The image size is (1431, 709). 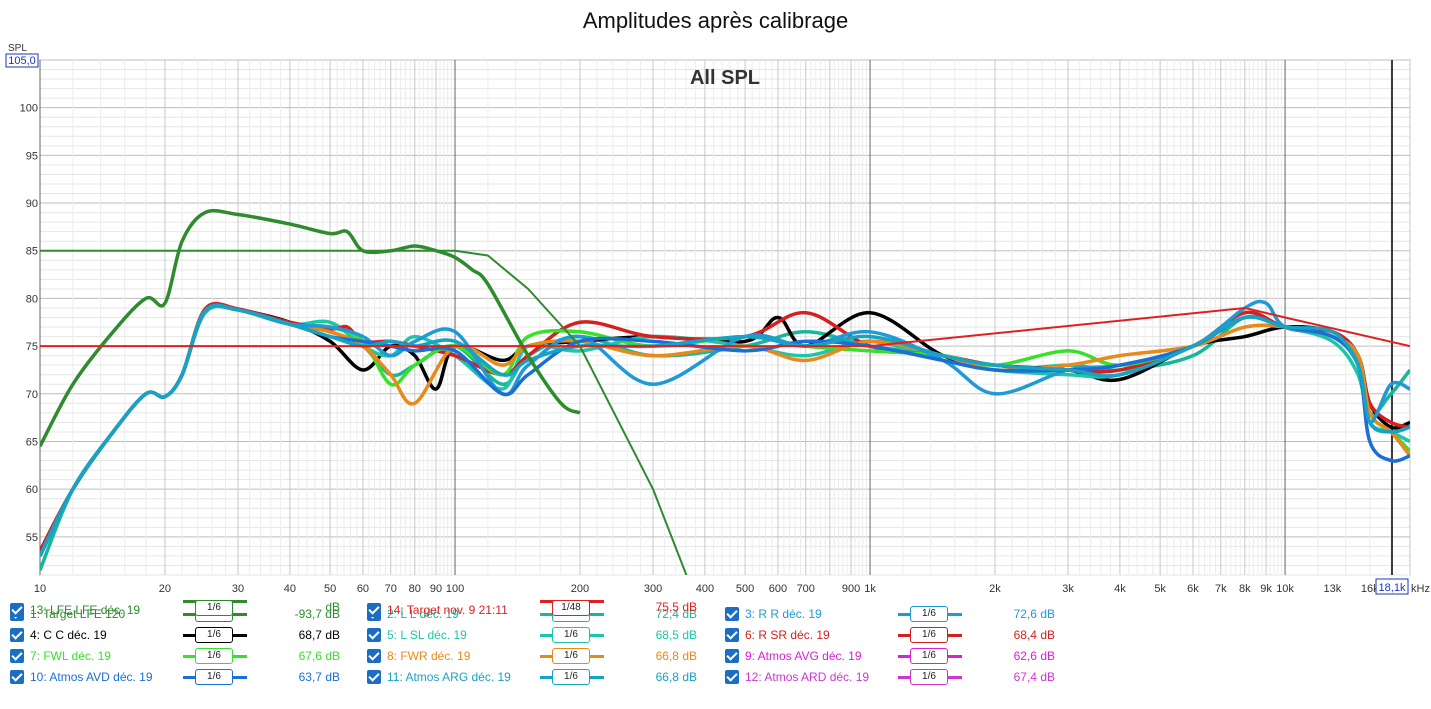 I want to click on x-tick-label: 50, so click(x=330, y=589).